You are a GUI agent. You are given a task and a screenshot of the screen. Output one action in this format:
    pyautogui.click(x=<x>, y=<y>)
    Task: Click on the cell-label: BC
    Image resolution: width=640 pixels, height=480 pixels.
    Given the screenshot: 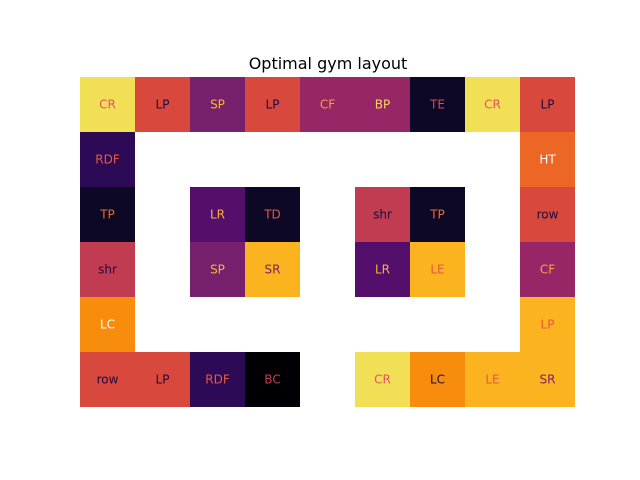 What is the action you would take?
    pyautogui.click(x=272, y=380)
    